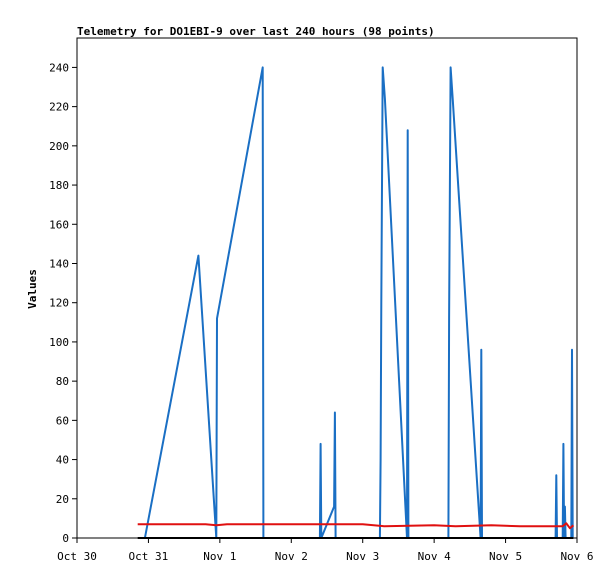 Image resolution: width=615 pixels, height=579 pixels. I want to click on y-axis: 0 20 40 60 80 100 120 140 160 180 200 220 240, so click(63, 303).